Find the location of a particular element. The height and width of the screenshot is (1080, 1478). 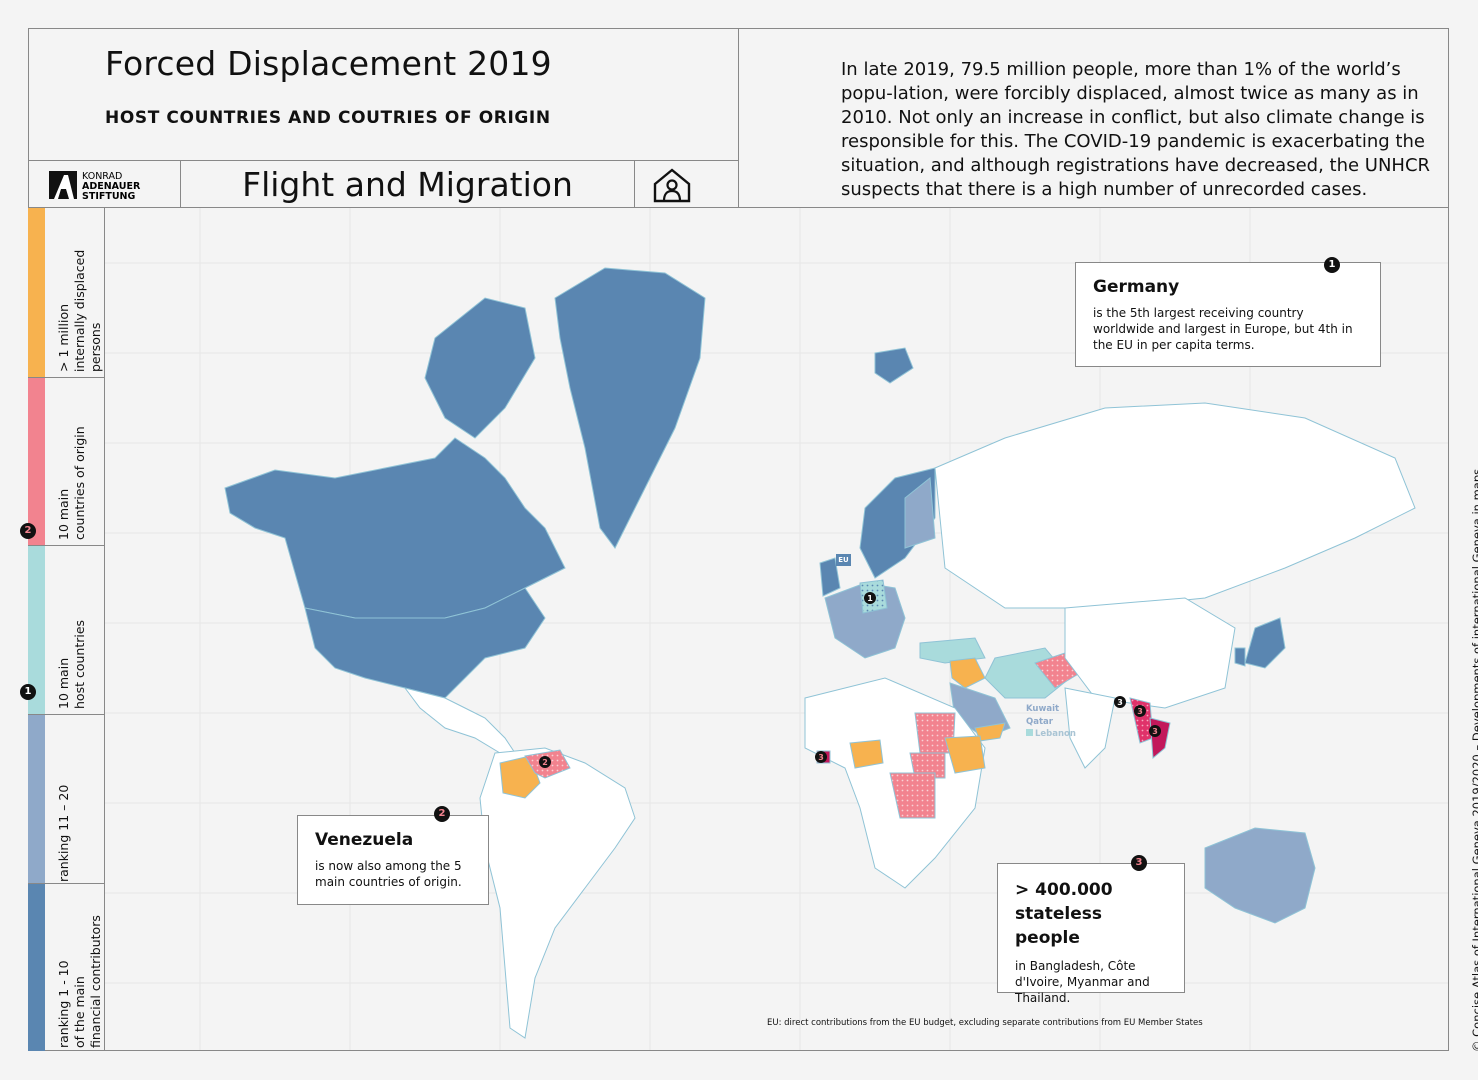

map-marker-venezuela is located at coordinates (545, 762).